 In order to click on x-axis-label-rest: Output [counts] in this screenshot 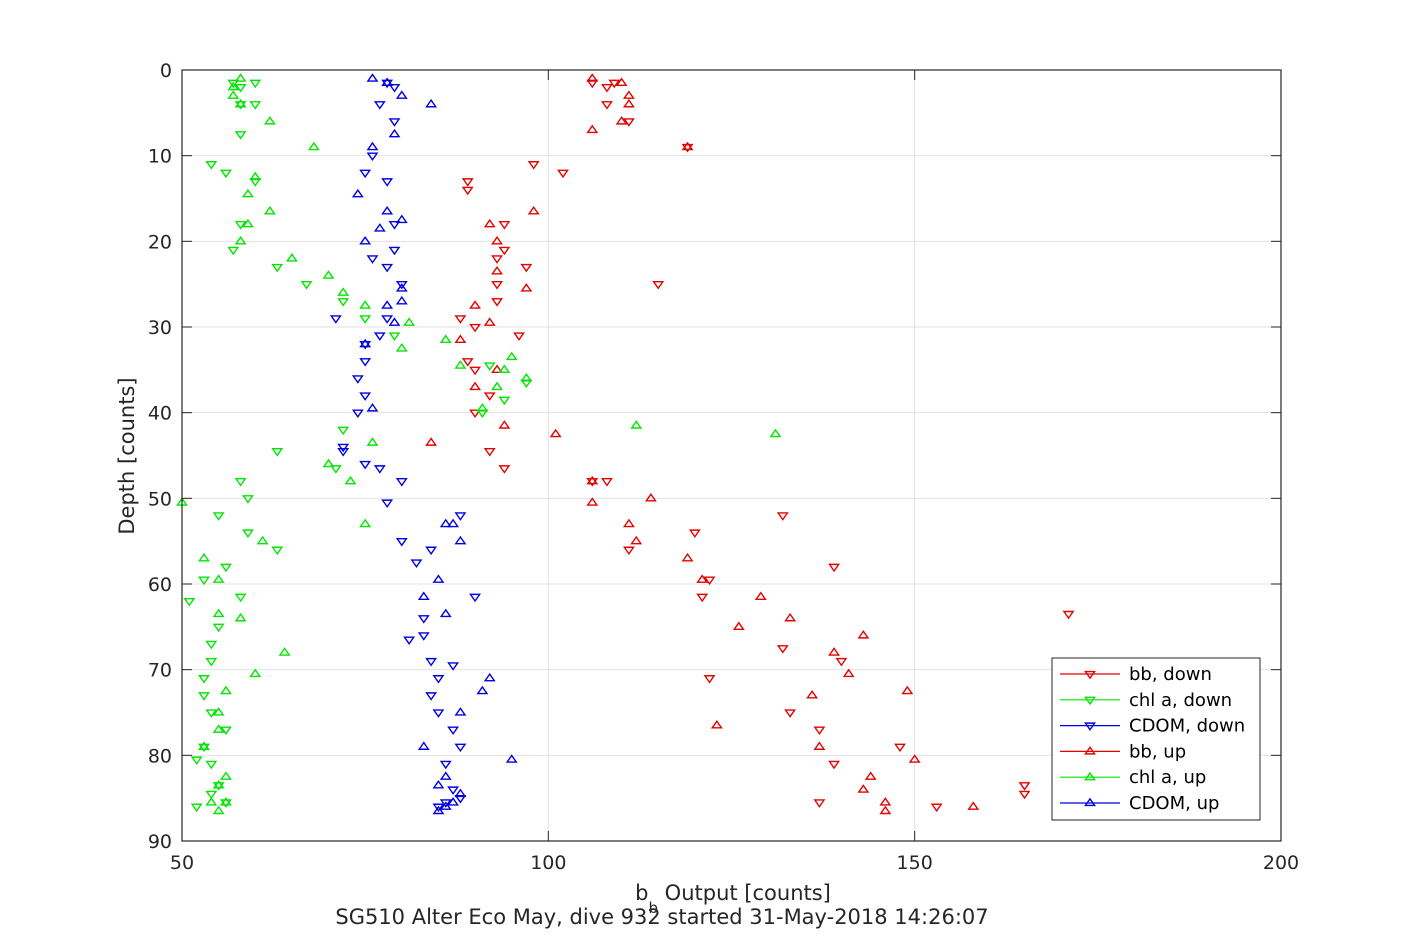, I will do `click(744, 893)`.